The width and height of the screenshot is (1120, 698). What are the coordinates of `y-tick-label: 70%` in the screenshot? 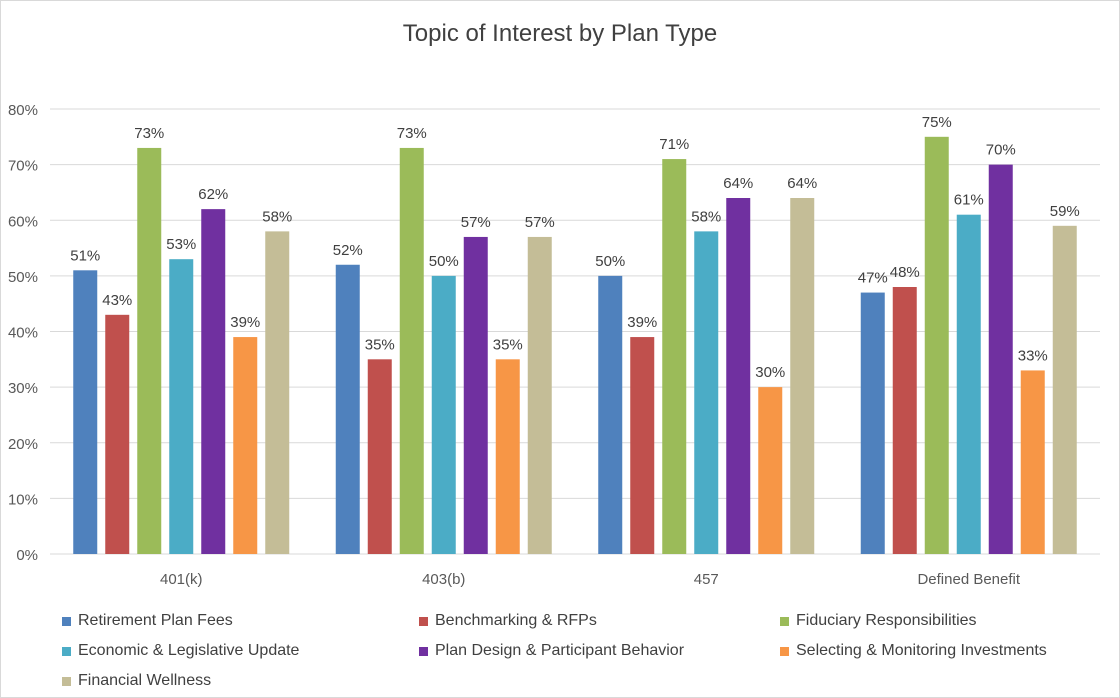 It's located at (23, 166).